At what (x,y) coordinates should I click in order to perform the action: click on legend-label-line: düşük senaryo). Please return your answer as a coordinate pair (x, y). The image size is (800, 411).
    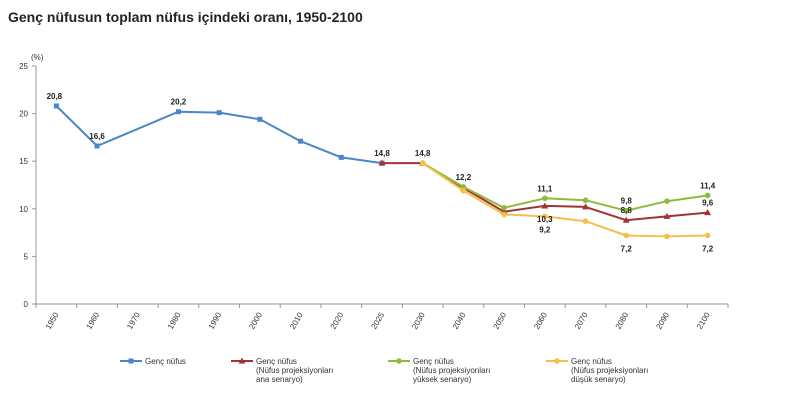
    Looking at the image, I should click on (598, 379).